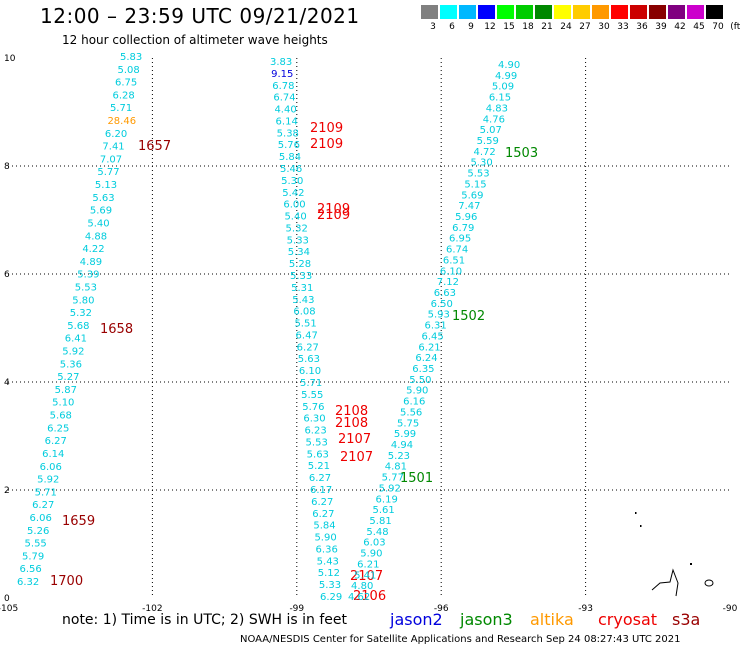 The width and height of the screenshot is (740, 650). What do you see at coordinates (433, 27) in the screenshot?
I see `color-scale-label: 3` at bounding box center [433, 27].